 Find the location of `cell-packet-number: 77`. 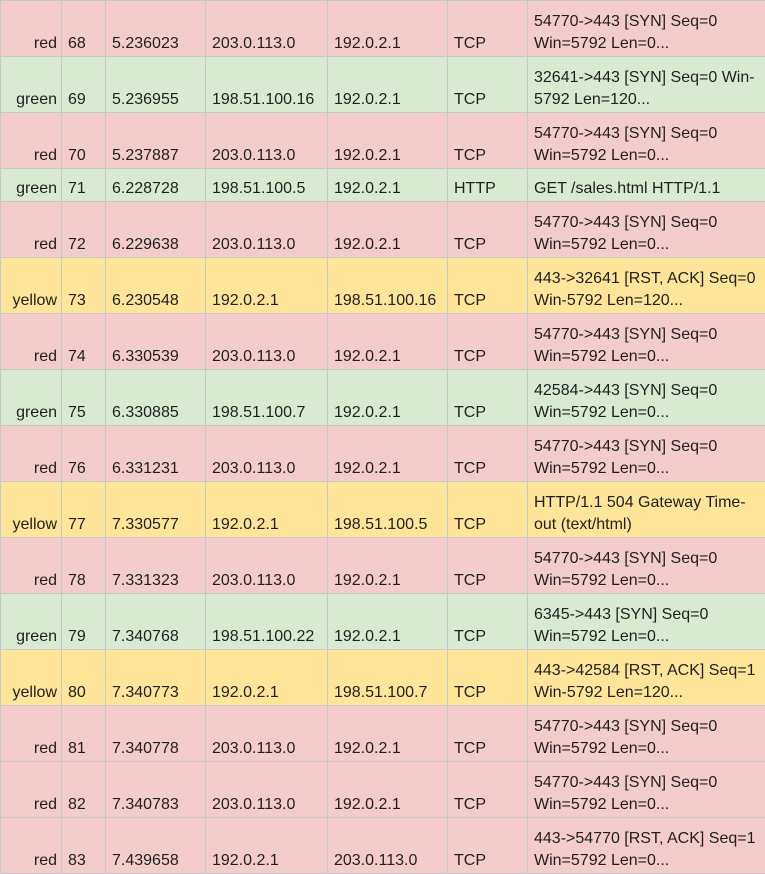

cell-packet-number: 77 is located at coordinates (84, 510).